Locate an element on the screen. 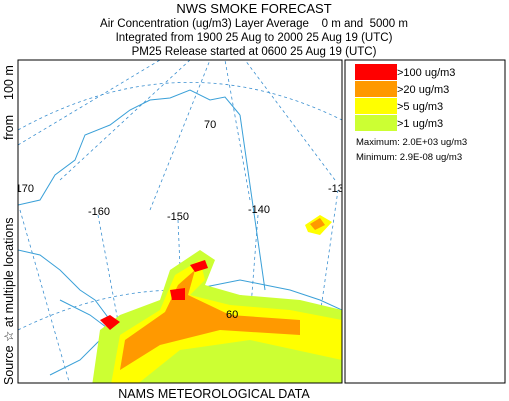 Image resolution: width=509 pixels, height=401 pixels. grid-label: 60 is located at coordinates (232, 315).